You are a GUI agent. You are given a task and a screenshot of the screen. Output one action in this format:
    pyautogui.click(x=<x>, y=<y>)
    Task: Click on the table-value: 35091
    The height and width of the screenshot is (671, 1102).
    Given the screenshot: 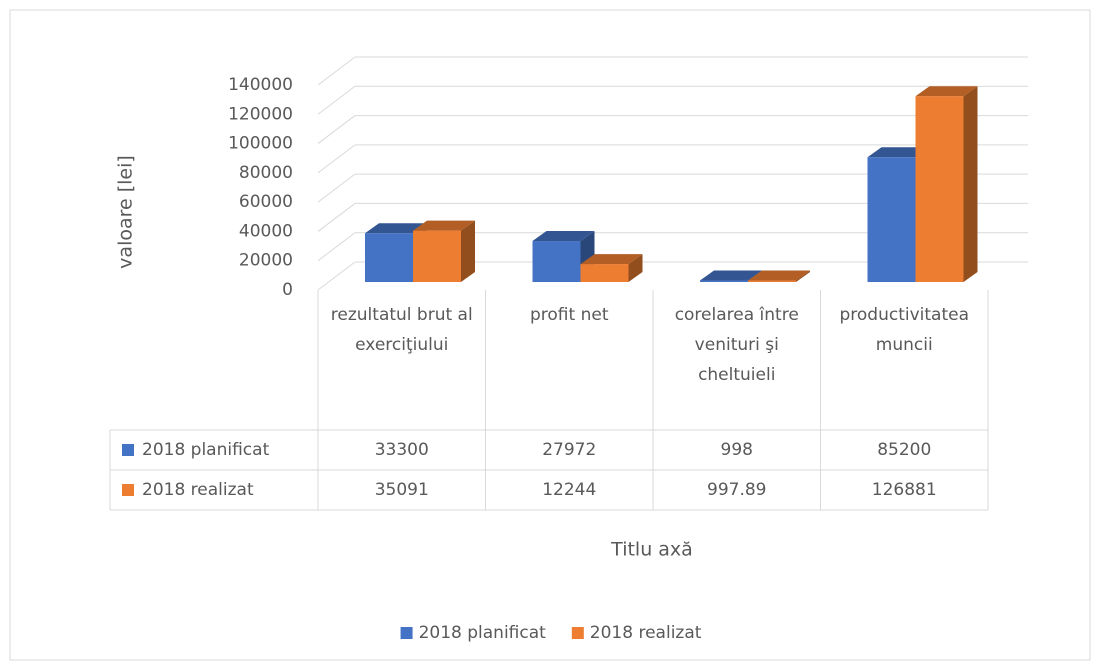 What is the action you would take?
    pyautogui.click(x=402, y=490)
    